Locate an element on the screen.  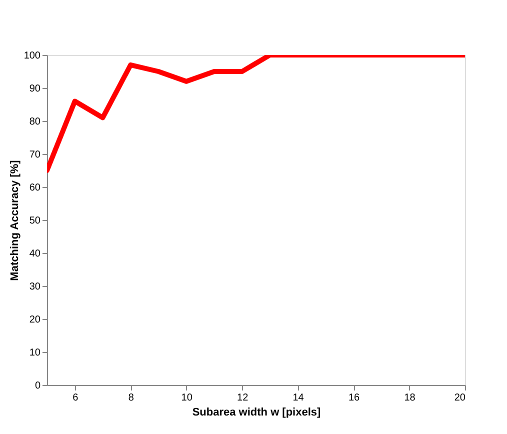
y-tick-label: 100 is located at coordinates (32, 56).